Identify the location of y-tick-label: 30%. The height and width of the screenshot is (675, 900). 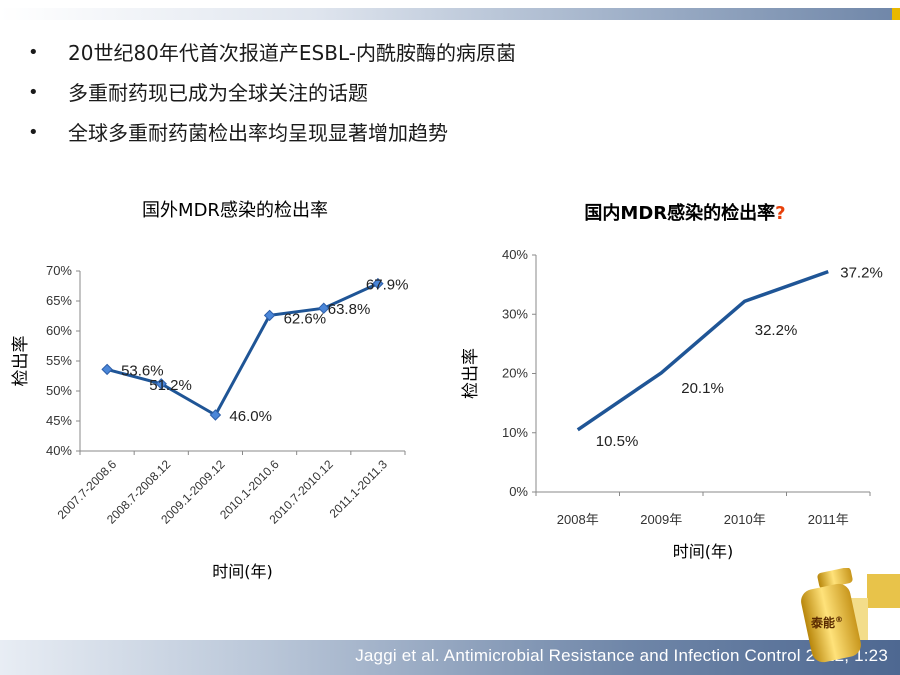
(515, 313).